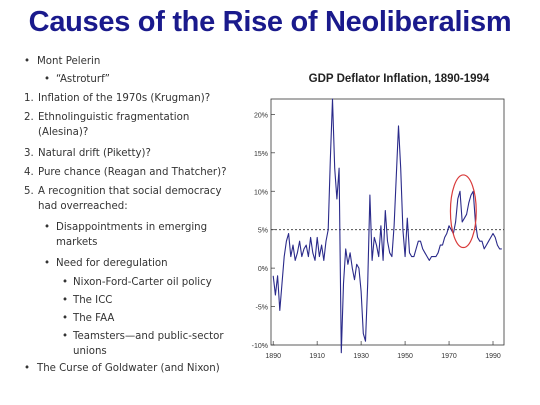 The width and height of the screenshot is (540, 405). What do you see at coordinates (262, 308) in the screenshot?
I see `y-tick-label: -5%` at bounding box center [262, 308].